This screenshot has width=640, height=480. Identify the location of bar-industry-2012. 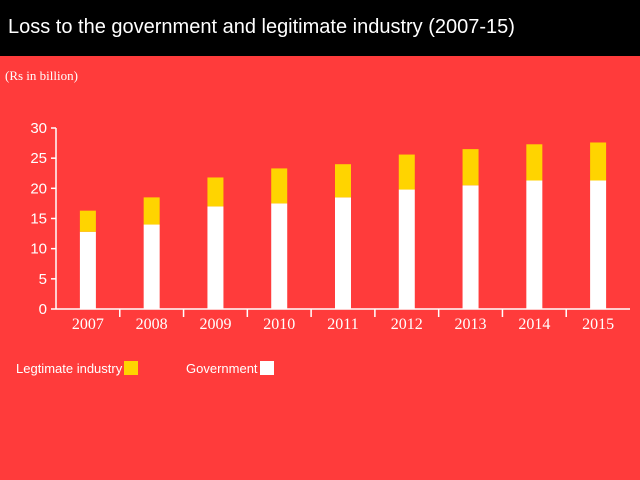
(406, 172).